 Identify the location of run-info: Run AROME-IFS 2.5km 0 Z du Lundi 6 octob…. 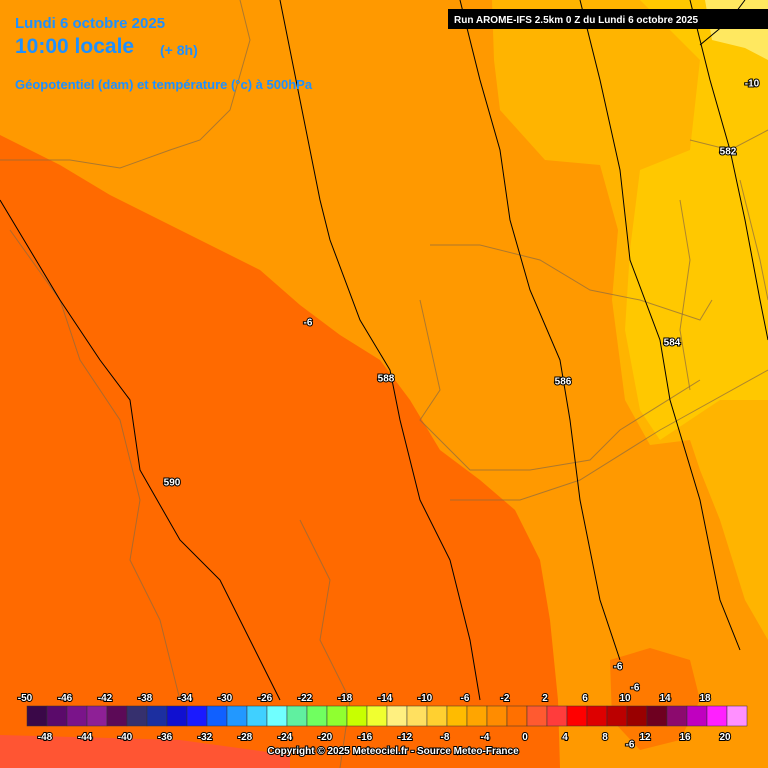
(576, 20).